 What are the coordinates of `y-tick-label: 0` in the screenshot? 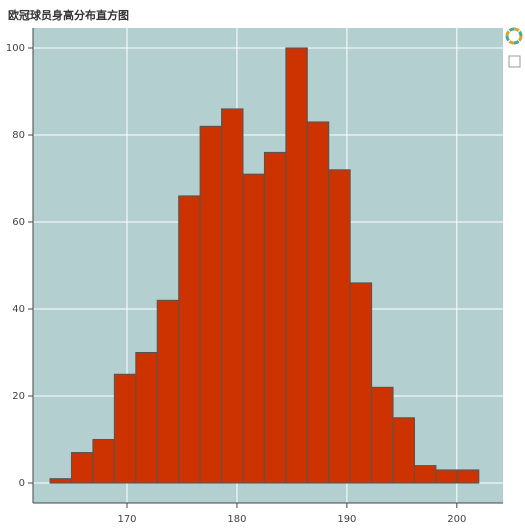 It's located at (22, 483).